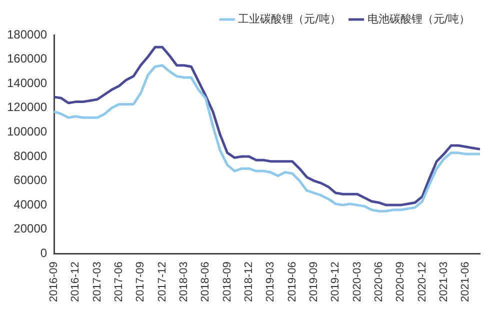 The width and height of the screenshot is (500, 309). What do you see at coordinates (418, 19) in the screenshot?
I see `legend-label: 电池碳酸锂（元/吨）` at bounding box center [418, 19].